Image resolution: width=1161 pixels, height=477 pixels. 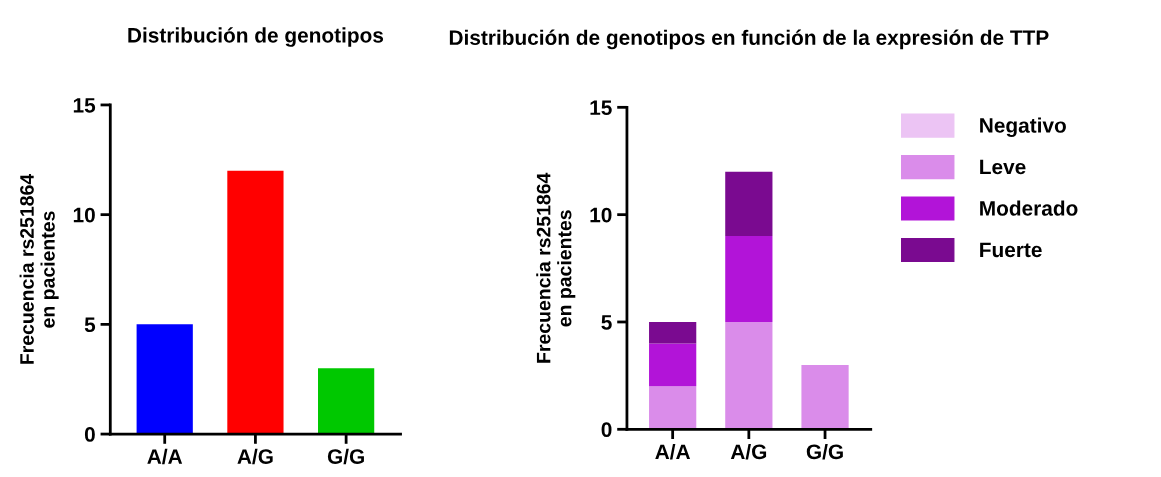 What do you see at coordinates (1003, 167) in the screenshot?
I see `legend-label: Leve` at bounding box center [1003, 167].